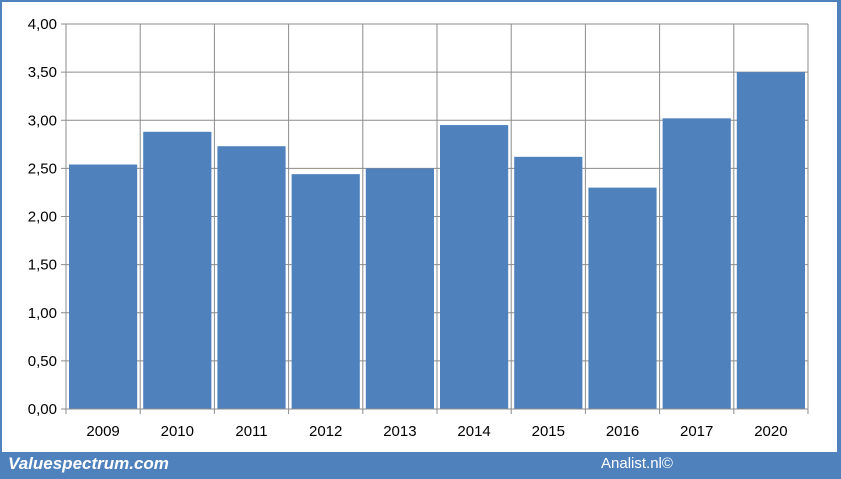 This screenshot has height=479, width=841. What do you see at coordinates (622, 298) in the screenshot?
I see `bar-2016` at bounding box center [622, 298].